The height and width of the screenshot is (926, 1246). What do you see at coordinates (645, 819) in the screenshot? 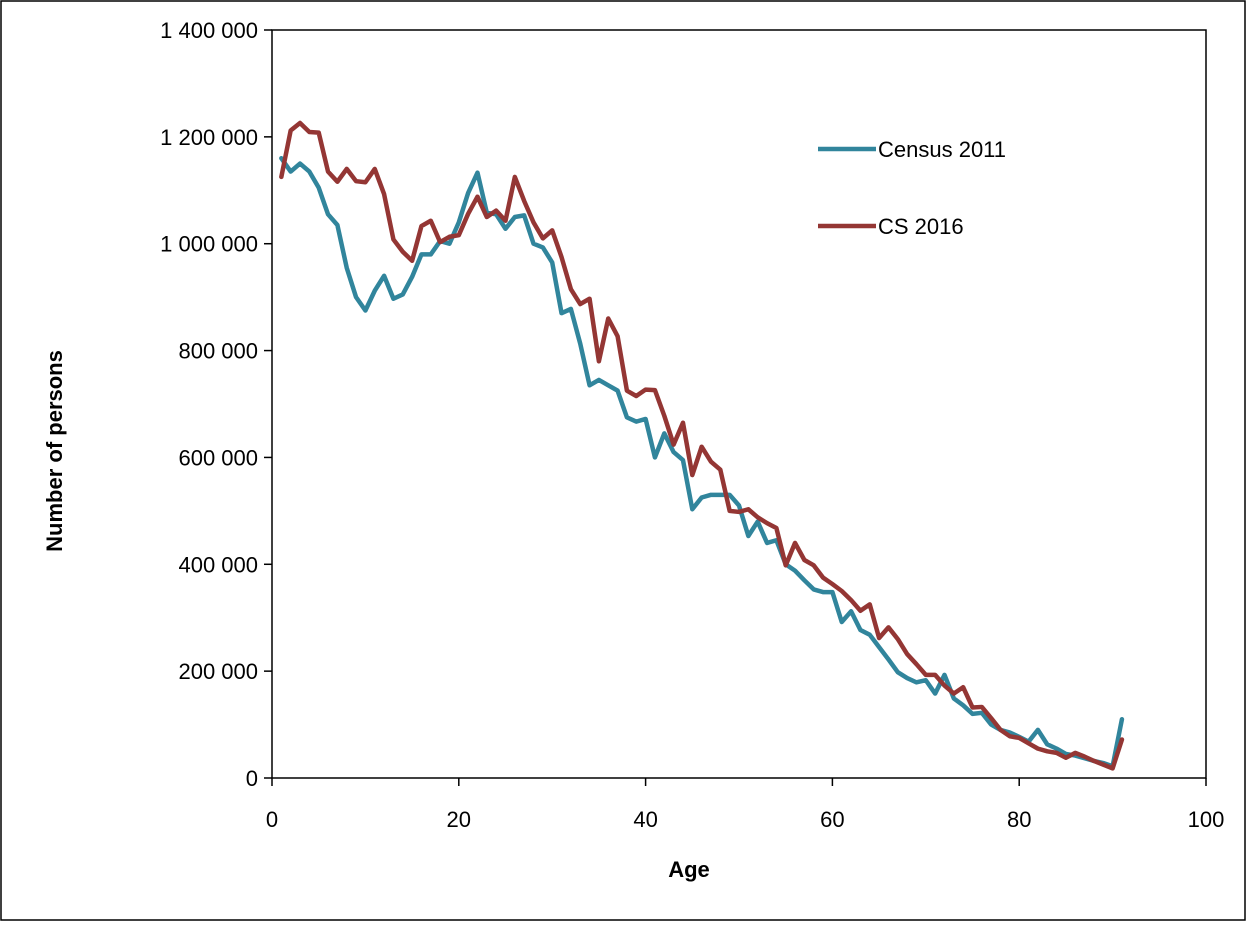
I see `x-tick-label: 40` at bounding box center [645, 819].